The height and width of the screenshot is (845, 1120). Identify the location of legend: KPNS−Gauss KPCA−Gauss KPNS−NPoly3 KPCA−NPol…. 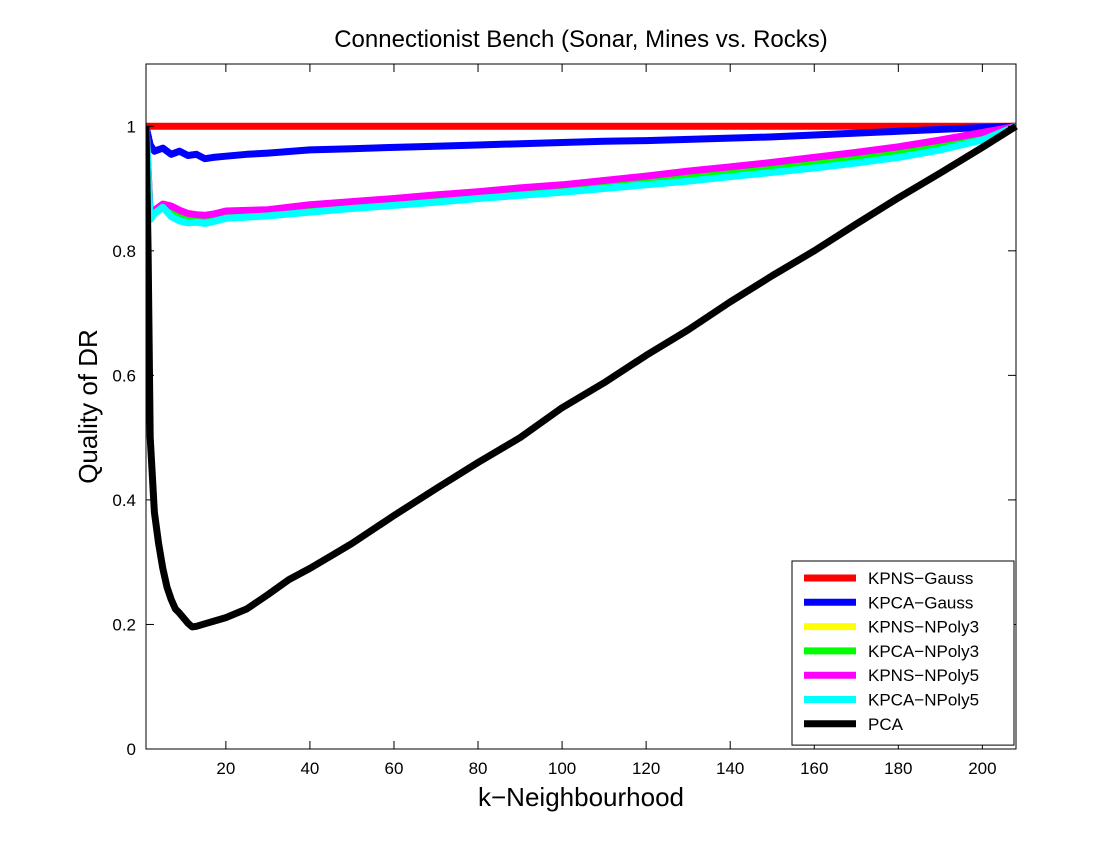
(903, 653).